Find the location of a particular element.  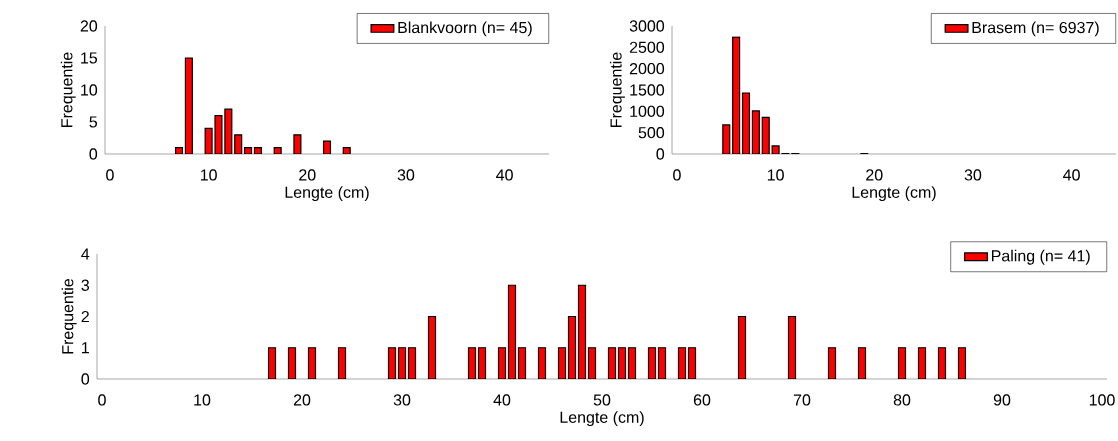

legend-label: Paling (n= 41) is located at coordinates (1040, 257).